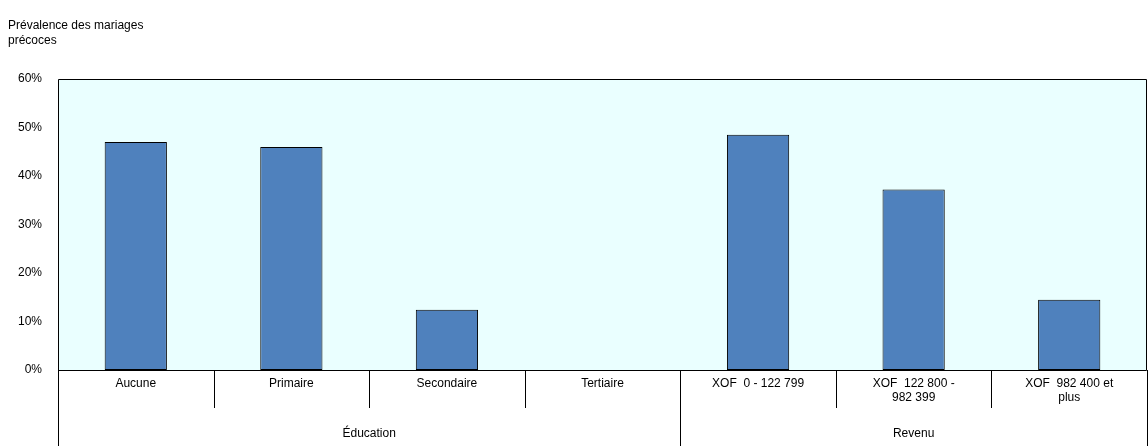  Describe the element at coordinates (913, 389) in the screenshot. I see `x-tick-label: XOF 122 800 - 982 399` at that location.